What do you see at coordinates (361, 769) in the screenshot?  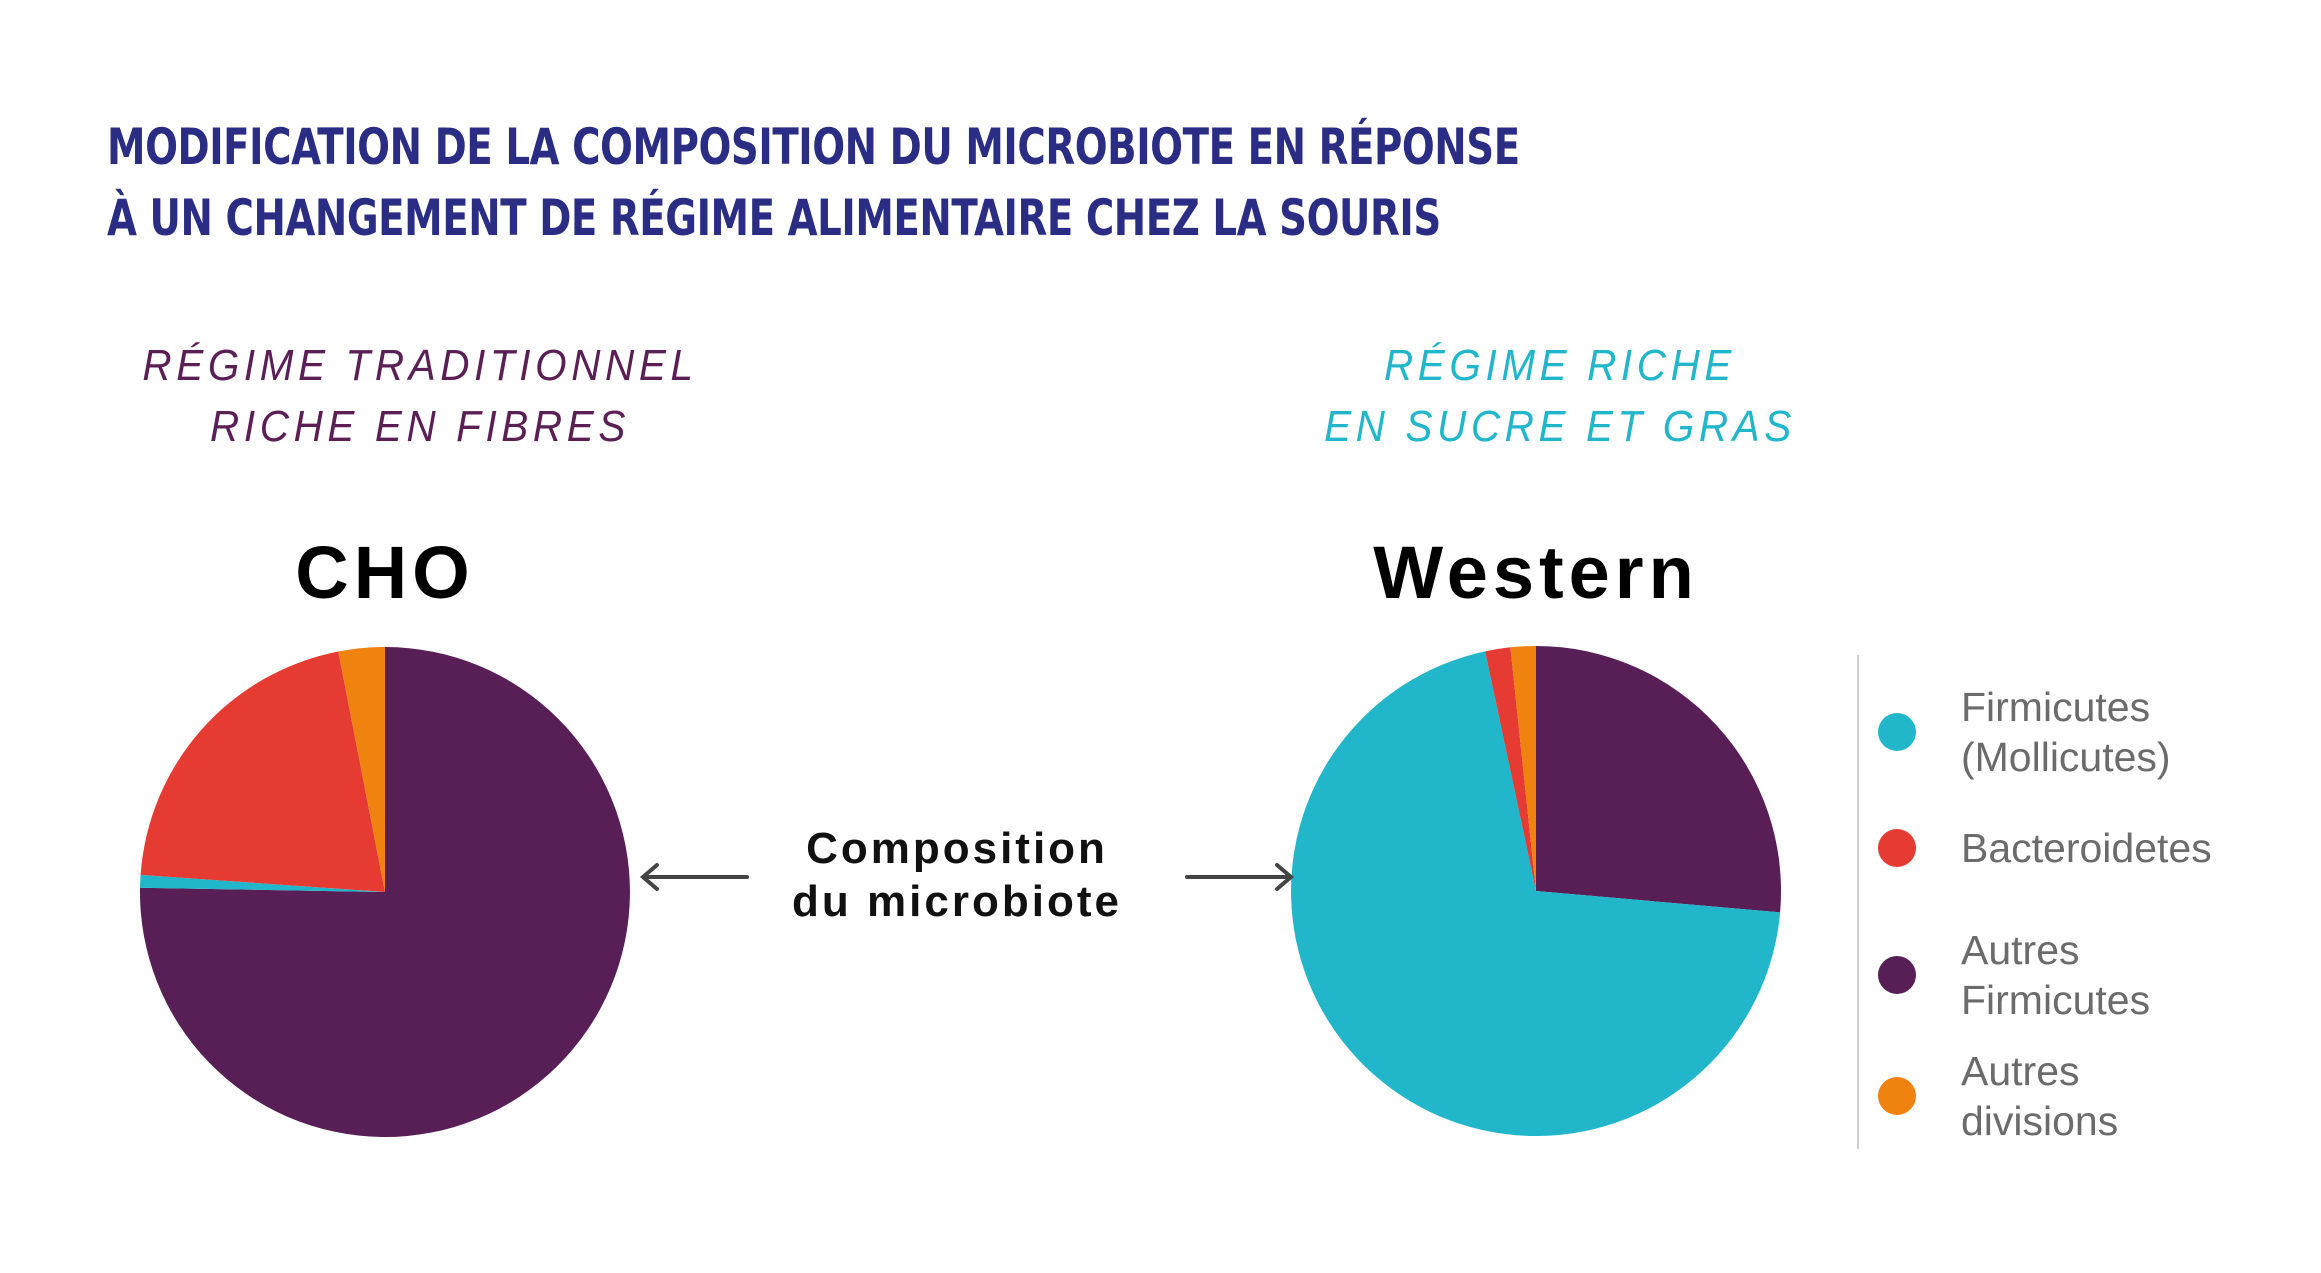 I see `cho-slice-autres-divisions` at bounding box center [361, 769].